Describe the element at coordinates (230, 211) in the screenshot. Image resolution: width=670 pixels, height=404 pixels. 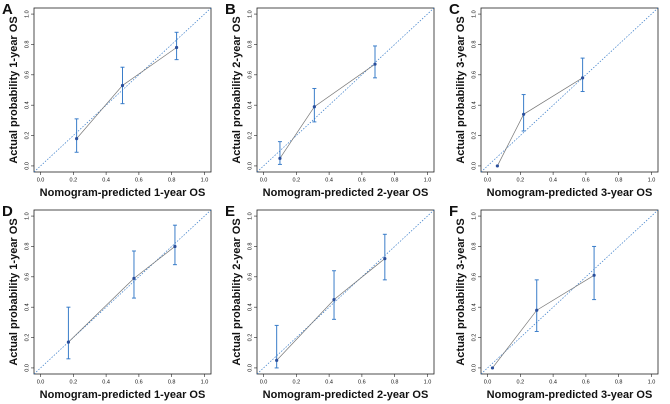
I see `panel-letter: E` at that location.